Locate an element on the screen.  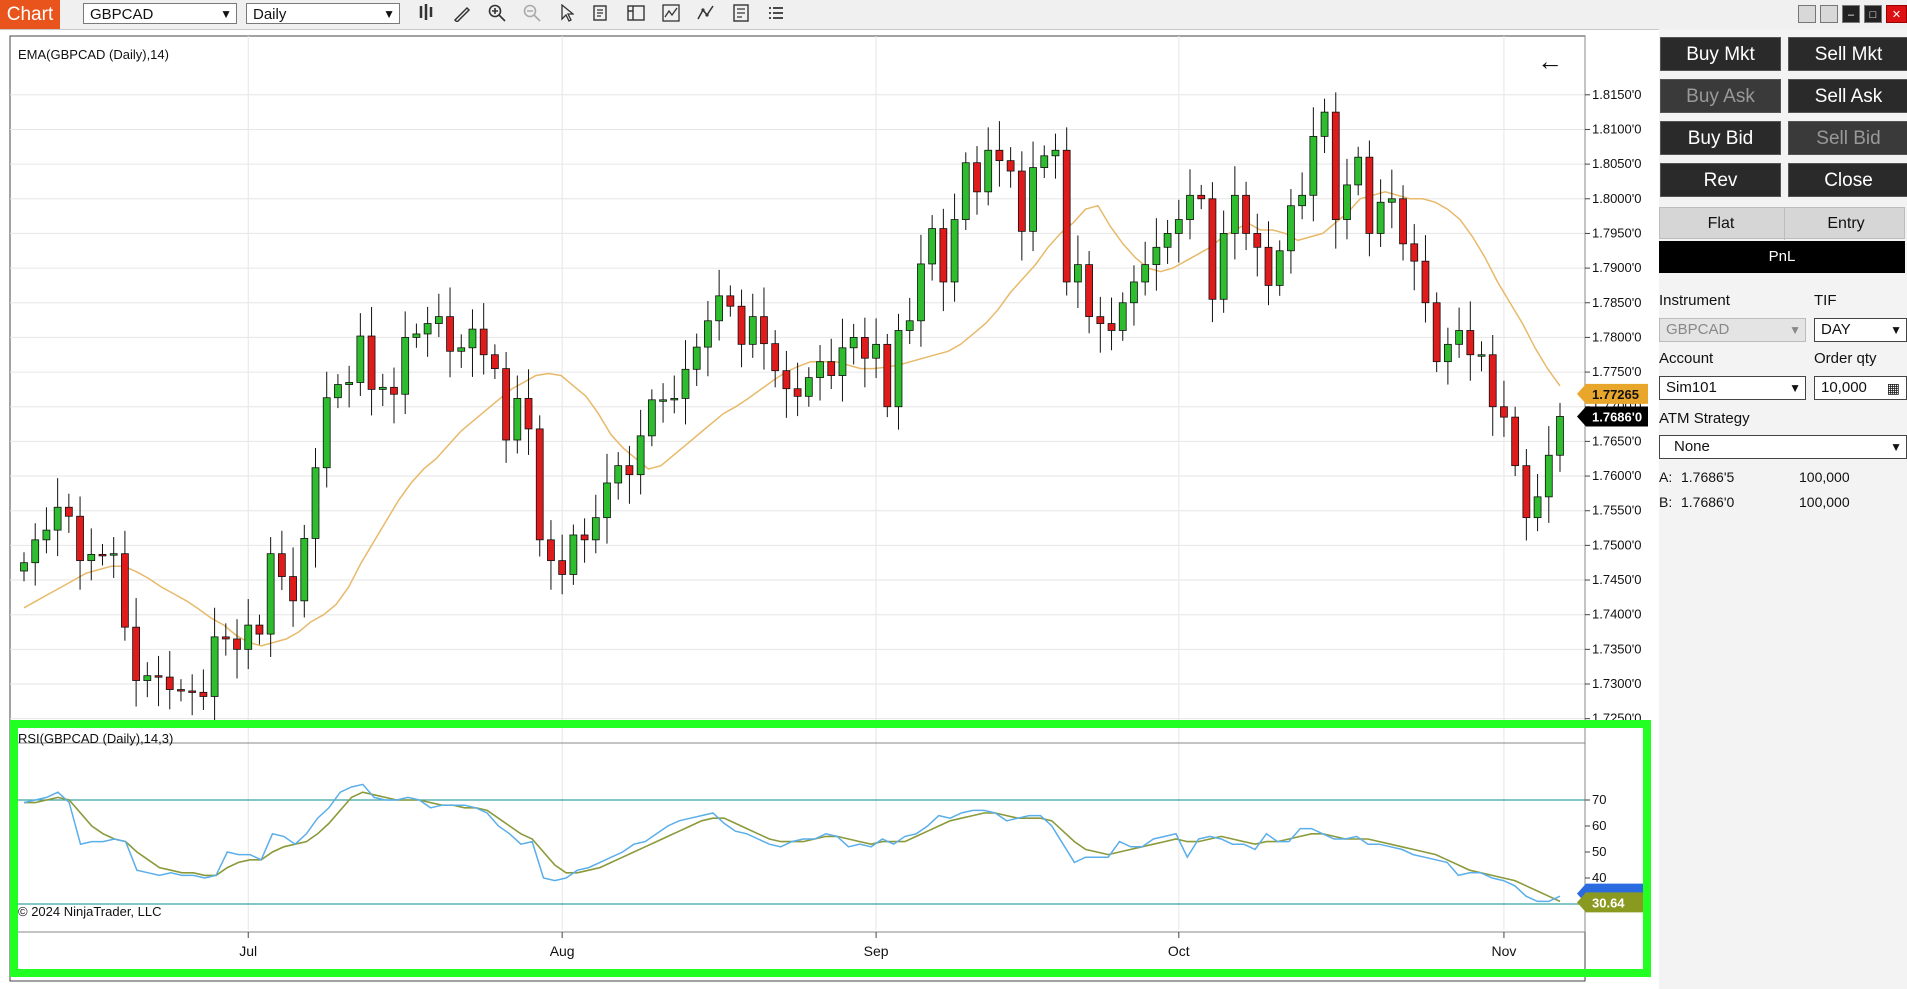
price-tick-label: 1.8000'0 is located at coordinates (1616, 198).